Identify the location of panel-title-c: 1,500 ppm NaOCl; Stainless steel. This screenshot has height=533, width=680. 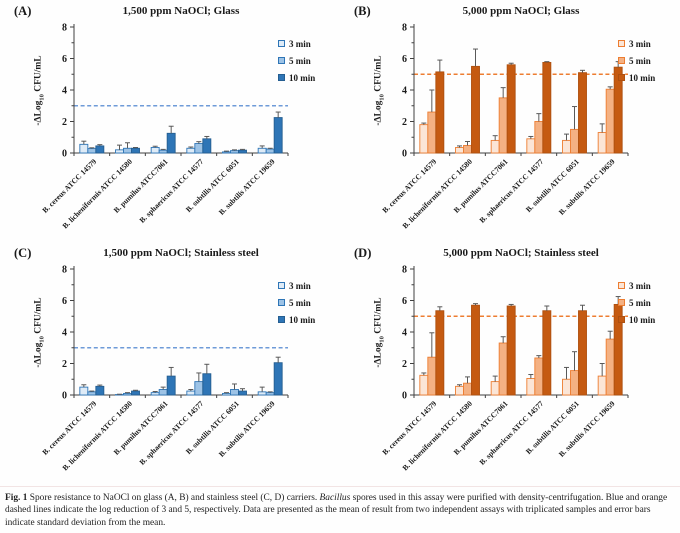
(181, 253).